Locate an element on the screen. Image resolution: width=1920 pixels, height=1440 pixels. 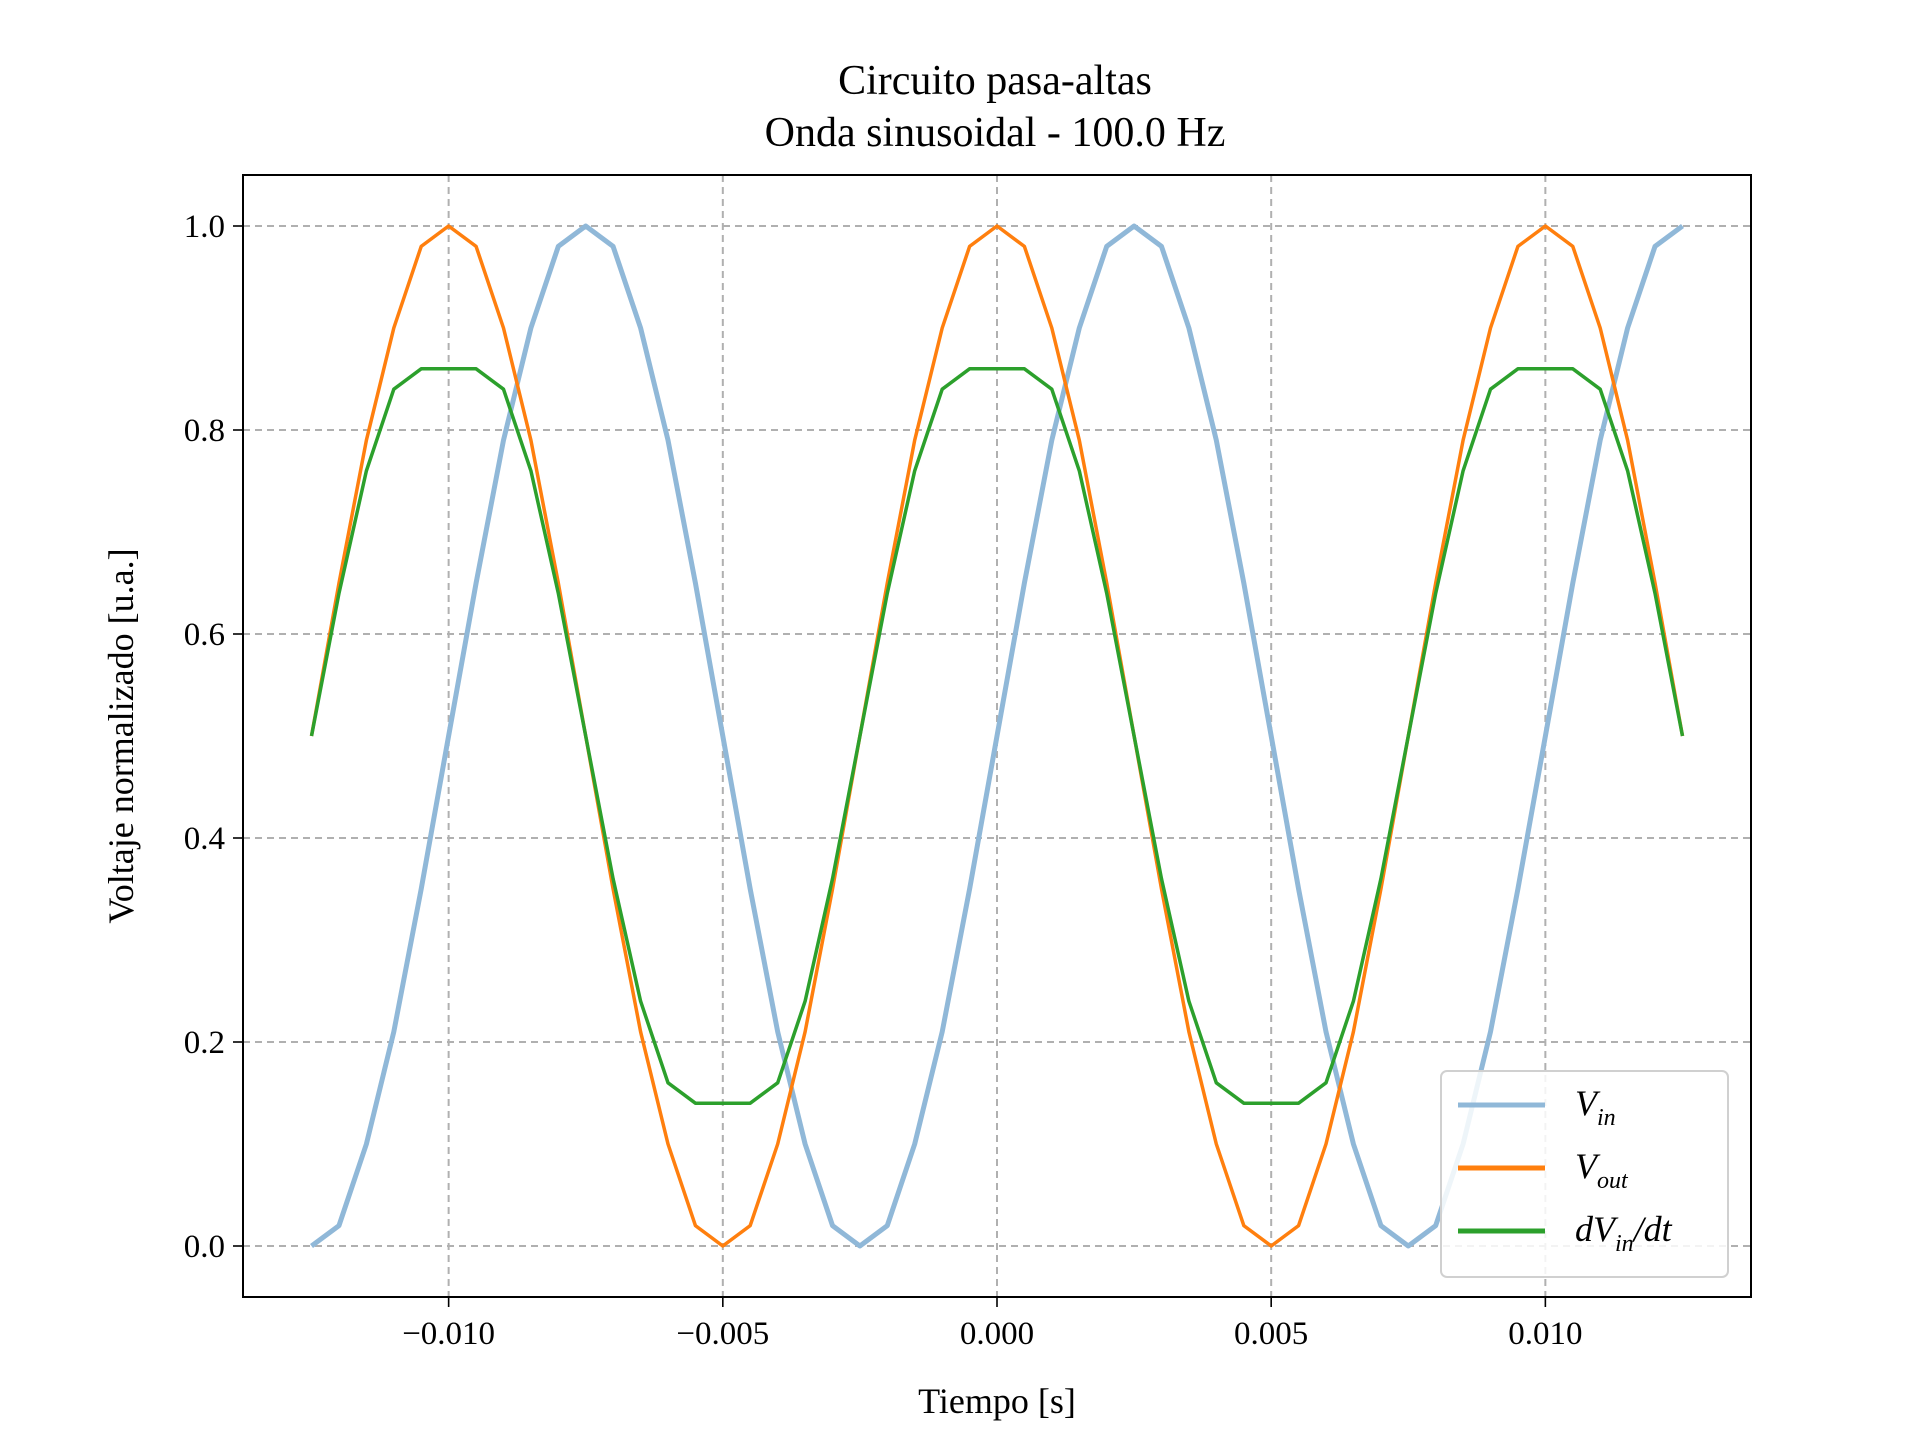
y-tick-label-1: 0.2 is located at coordinates (204, 1043).